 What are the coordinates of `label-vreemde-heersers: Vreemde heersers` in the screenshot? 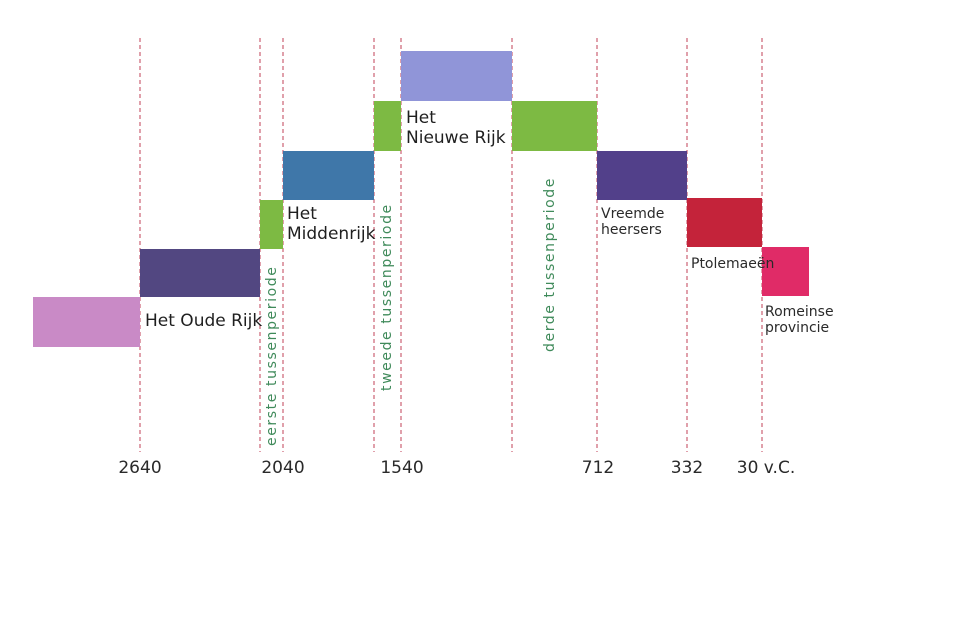 It's located at (633, 222).